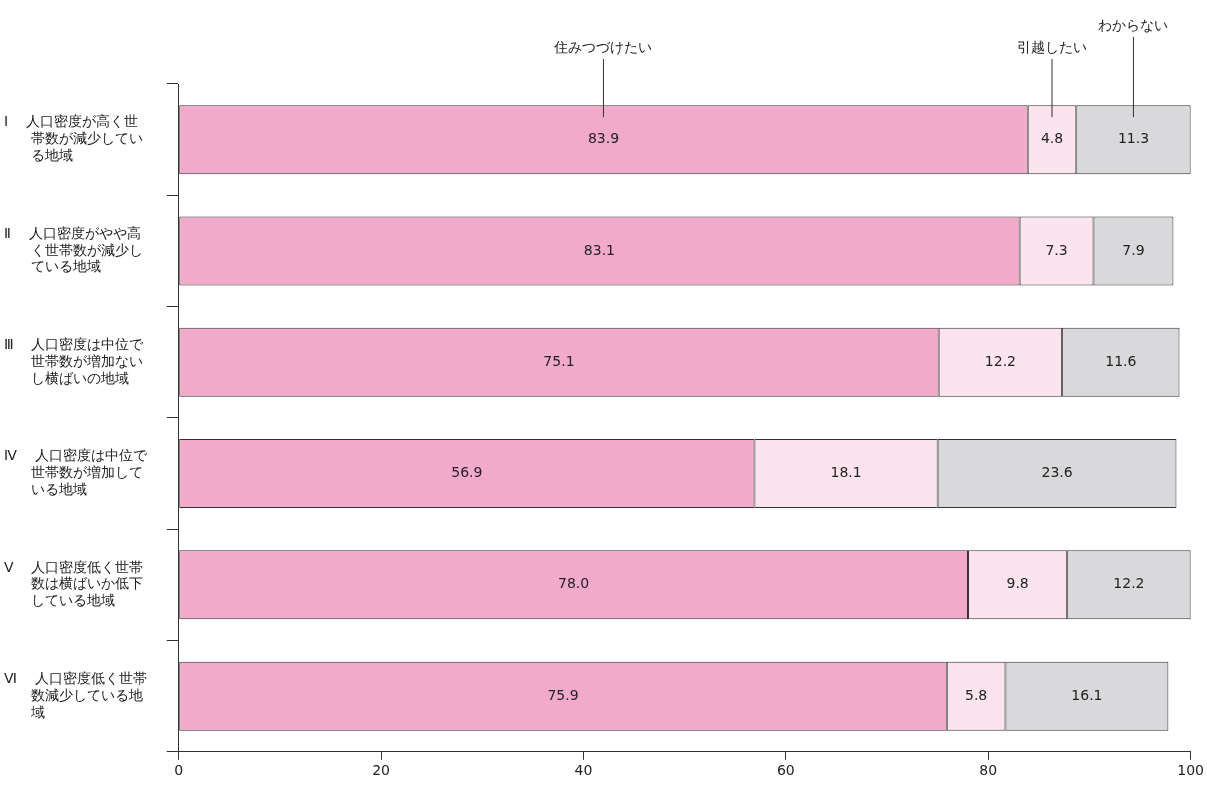 The width and height of the screenshot is (1207, 787). I want to click on y-tick-label: Ⅰ 人口密度が高く世帯数が減少している地域, so click(73, 138).